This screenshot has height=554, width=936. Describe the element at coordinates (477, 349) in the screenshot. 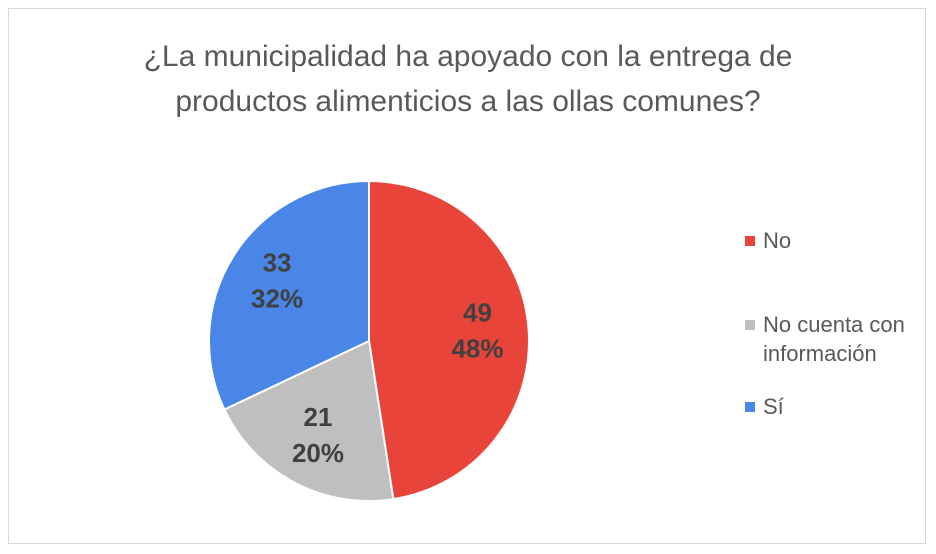

I see `percent-label: 48%` at that location.